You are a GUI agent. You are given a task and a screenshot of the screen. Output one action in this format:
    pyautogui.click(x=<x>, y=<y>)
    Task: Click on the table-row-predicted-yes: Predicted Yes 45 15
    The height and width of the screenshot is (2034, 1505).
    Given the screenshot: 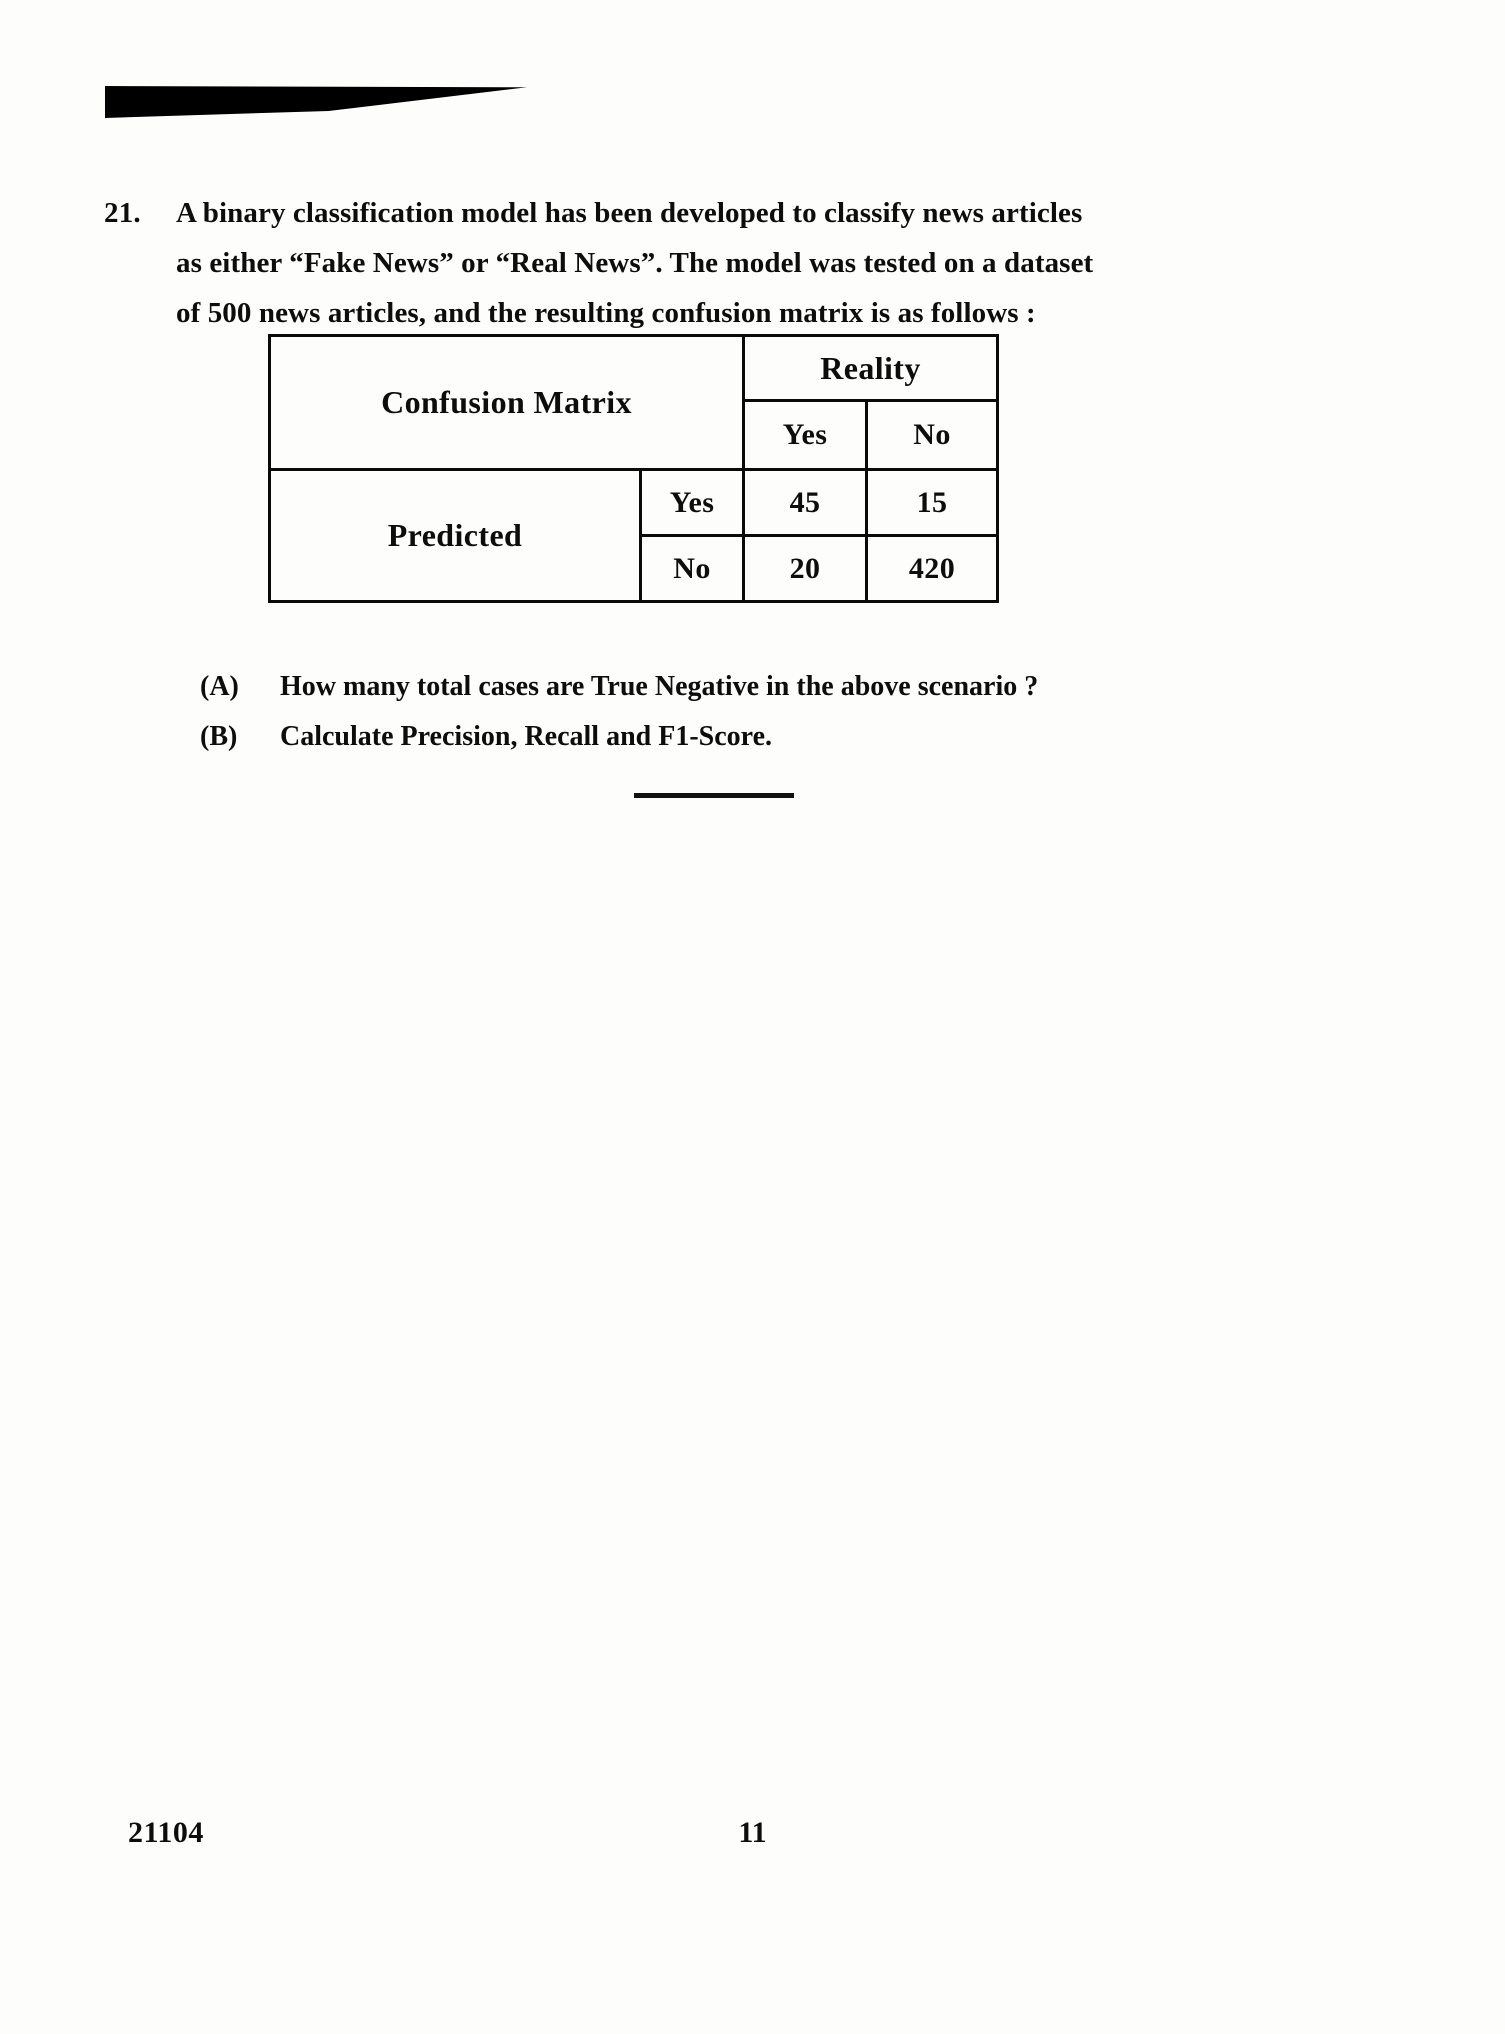 What is the action you would take?
    pyautogui.click(x=633, y=535)
    